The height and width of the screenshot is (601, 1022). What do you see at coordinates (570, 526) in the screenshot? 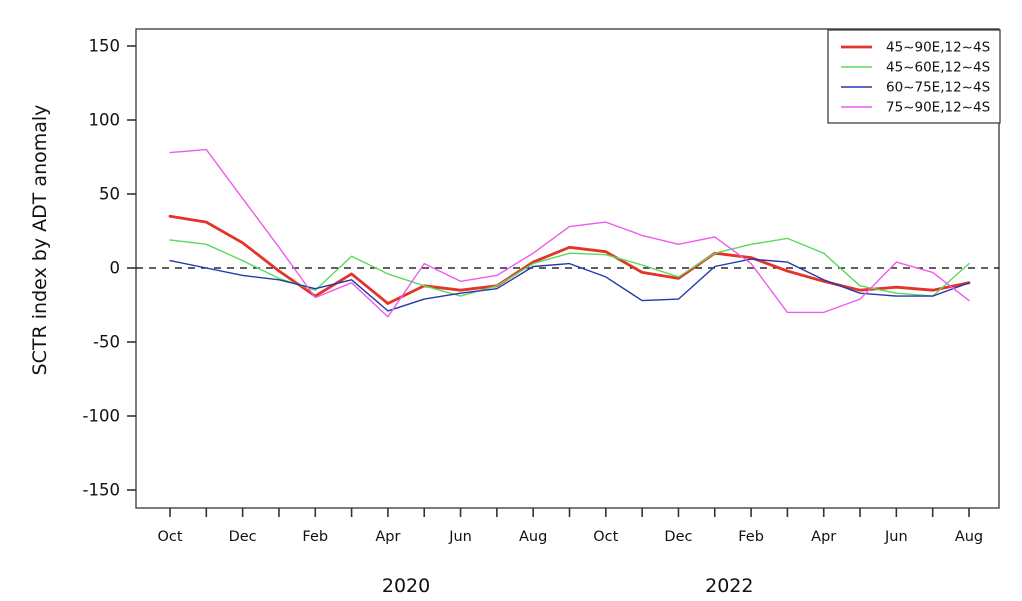
I see `x-axis-ticks: Oct Dec Feb Apr Jun Aug Oct Dec Feb Apr Jun Aug` at bounding box center [570, 526].